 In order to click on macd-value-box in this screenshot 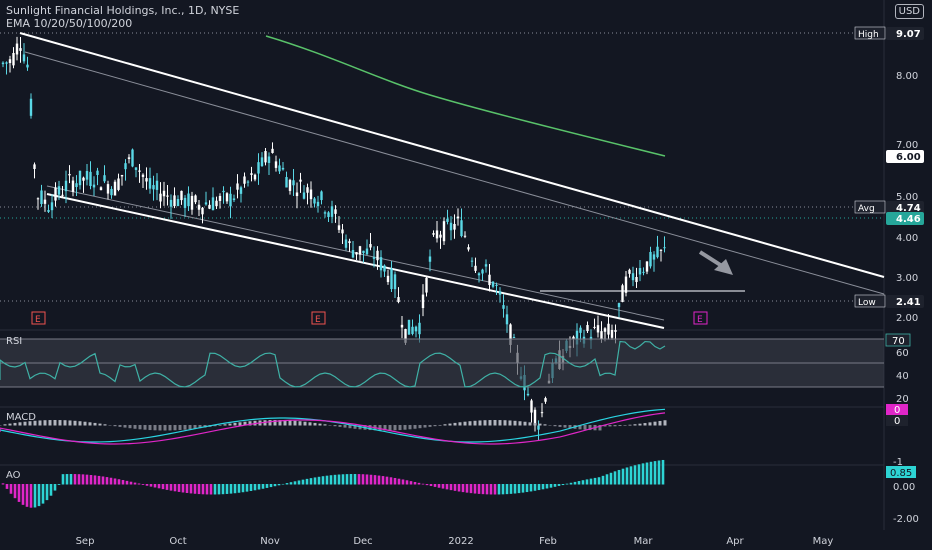, I will do `click(897, 409)`.